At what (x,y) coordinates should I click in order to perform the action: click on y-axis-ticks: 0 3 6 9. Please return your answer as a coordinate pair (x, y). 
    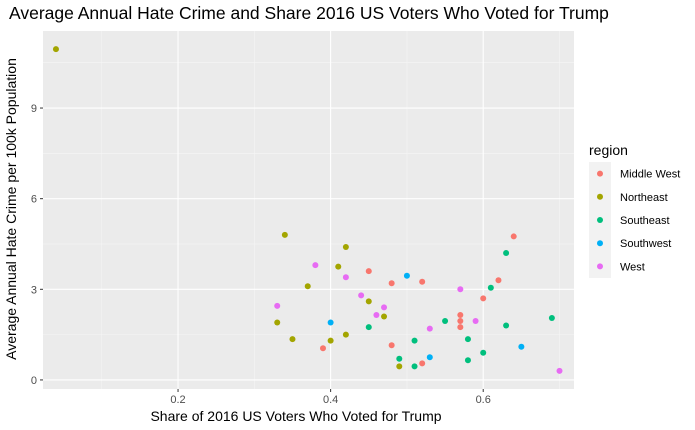
    Looking at the image, I should click on (37, 245).